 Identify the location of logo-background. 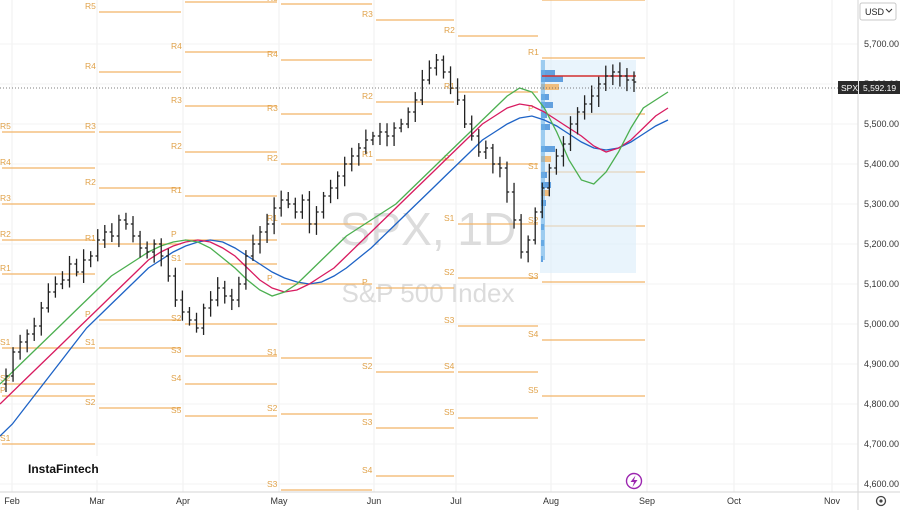
(60, 468).